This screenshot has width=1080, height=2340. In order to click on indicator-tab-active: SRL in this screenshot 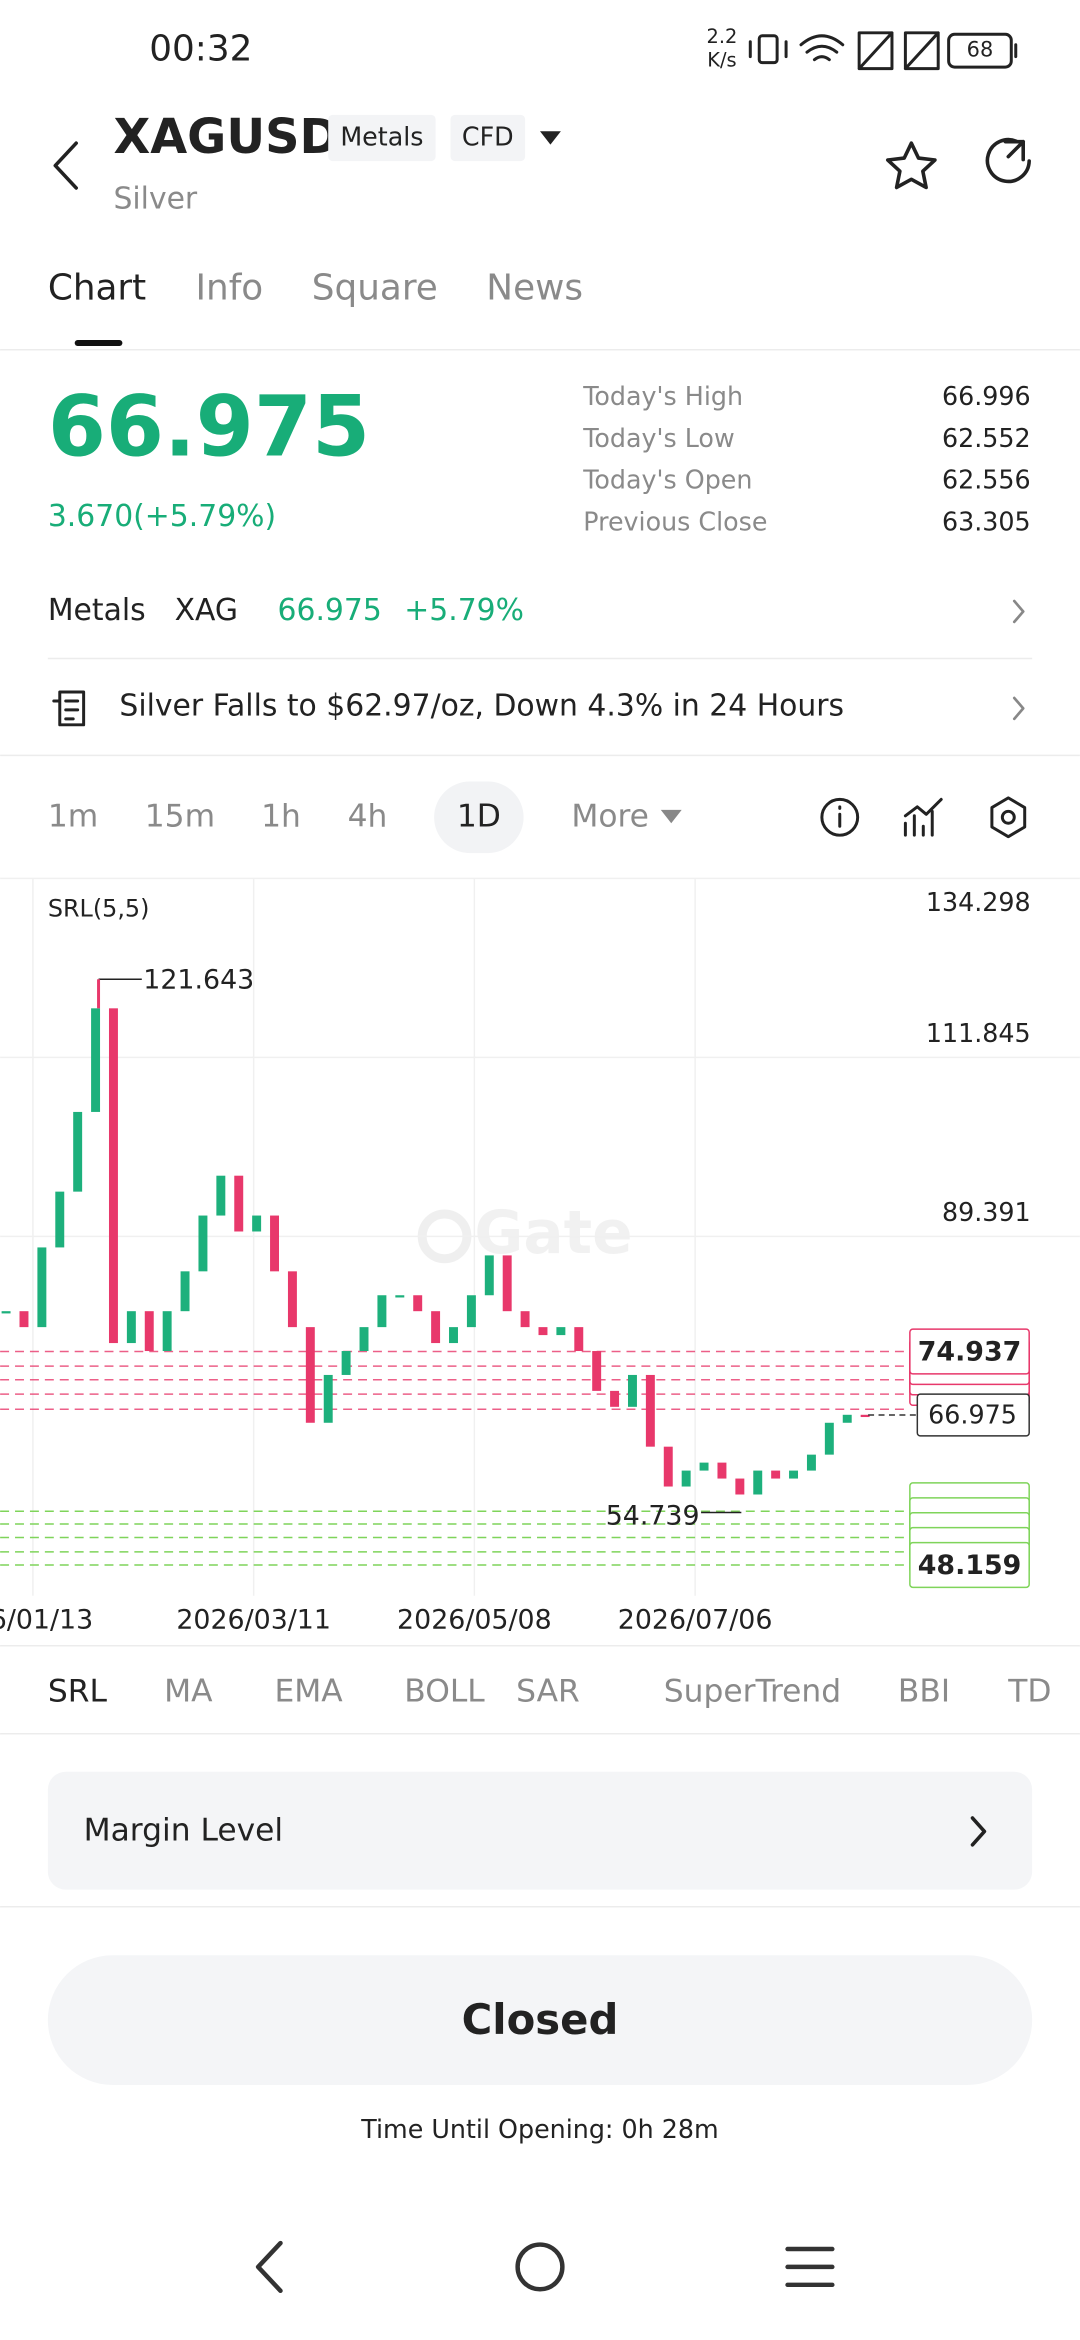, I will do `click(78, 1692)`.